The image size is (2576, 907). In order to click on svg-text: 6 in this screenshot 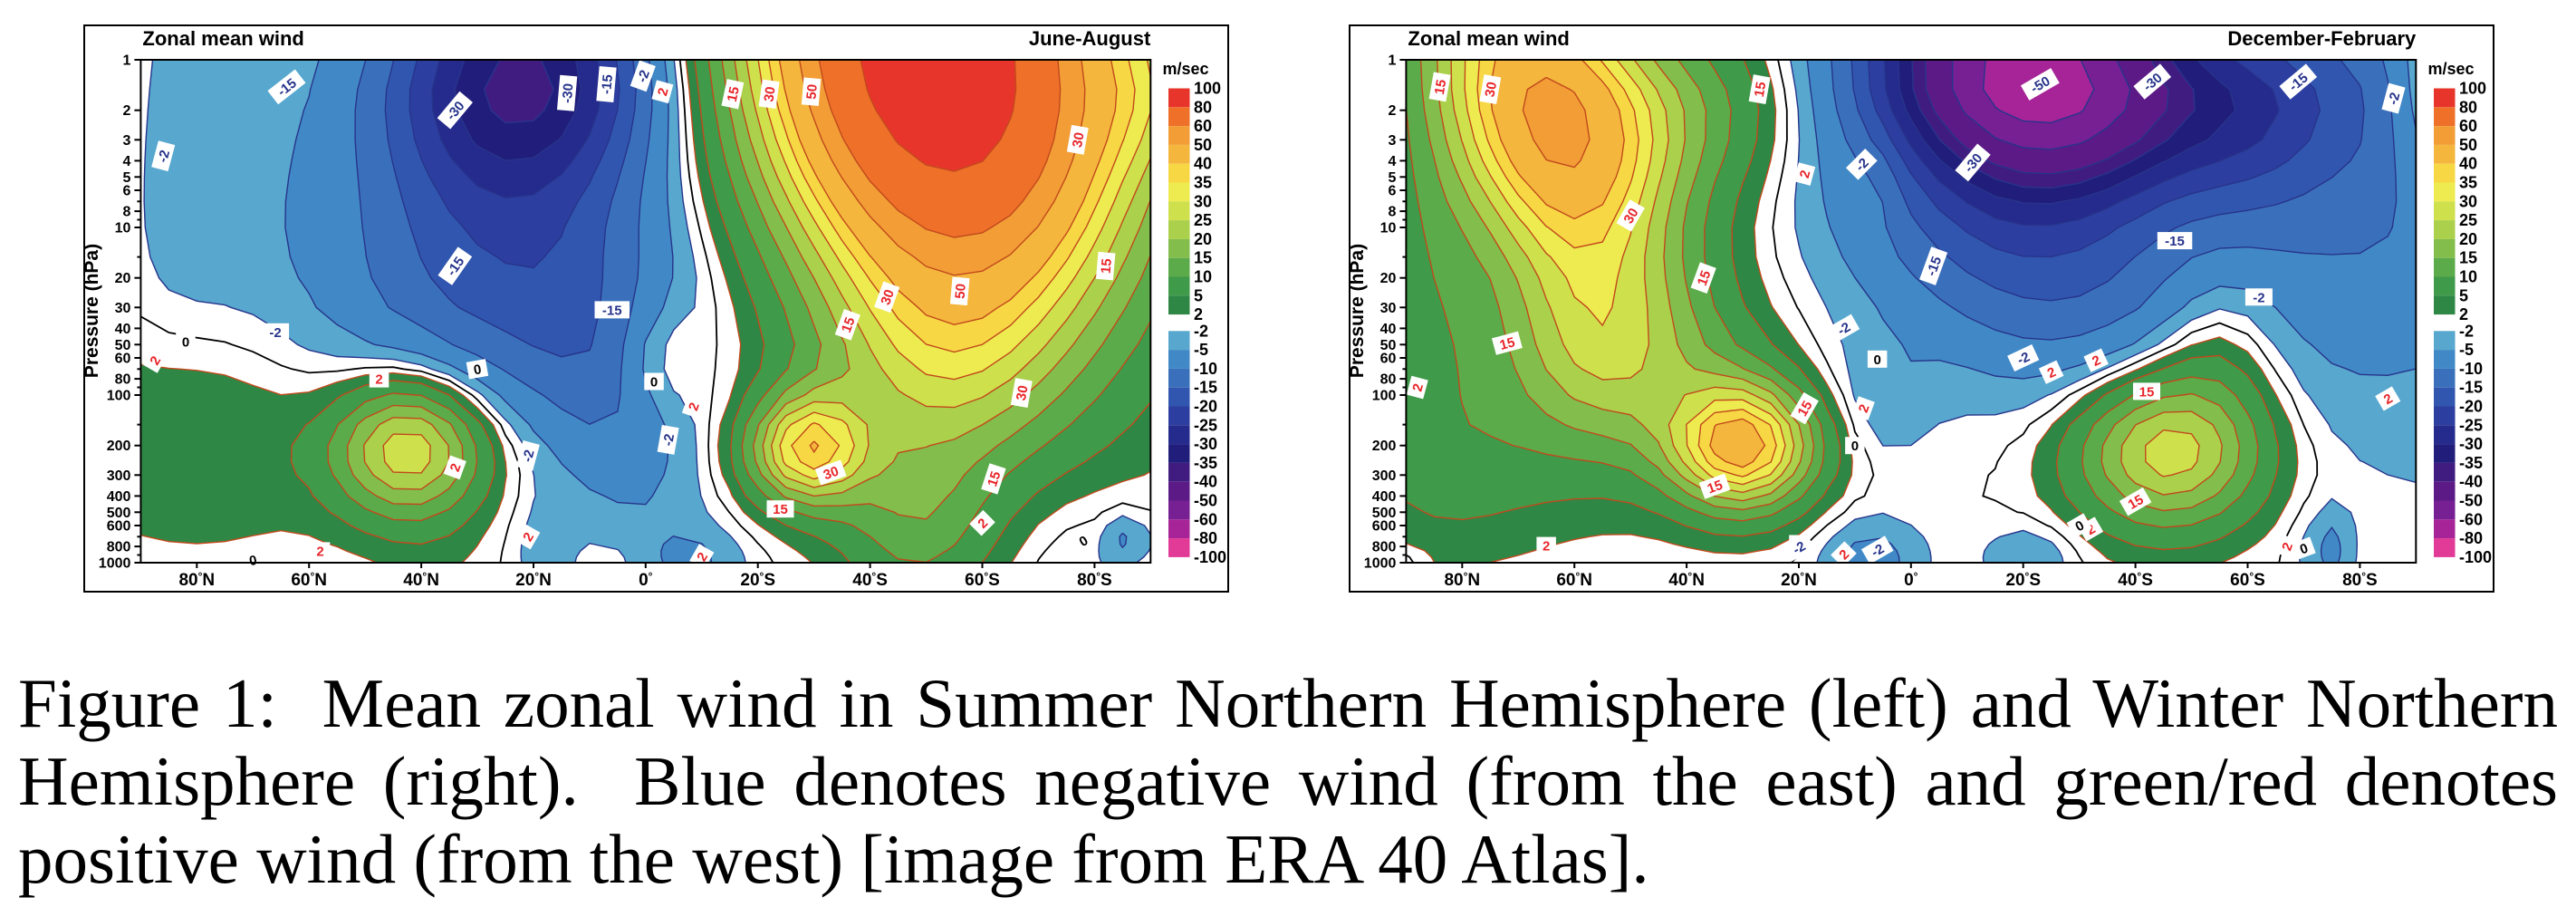, I will do `click(126, 191)`.